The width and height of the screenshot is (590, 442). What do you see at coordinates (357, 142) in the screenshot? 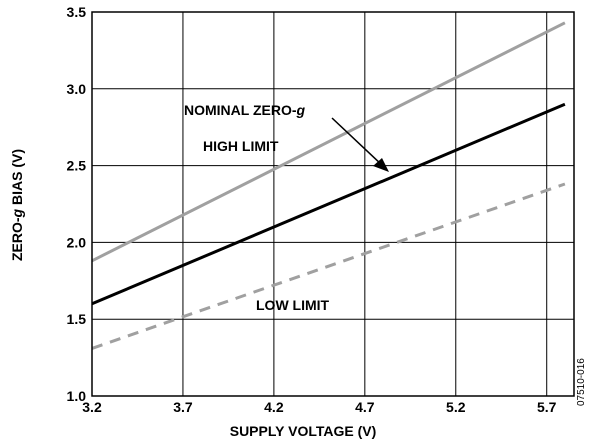
I see `nominal-annotation-arrow-line` at bounding box center [357, 142].